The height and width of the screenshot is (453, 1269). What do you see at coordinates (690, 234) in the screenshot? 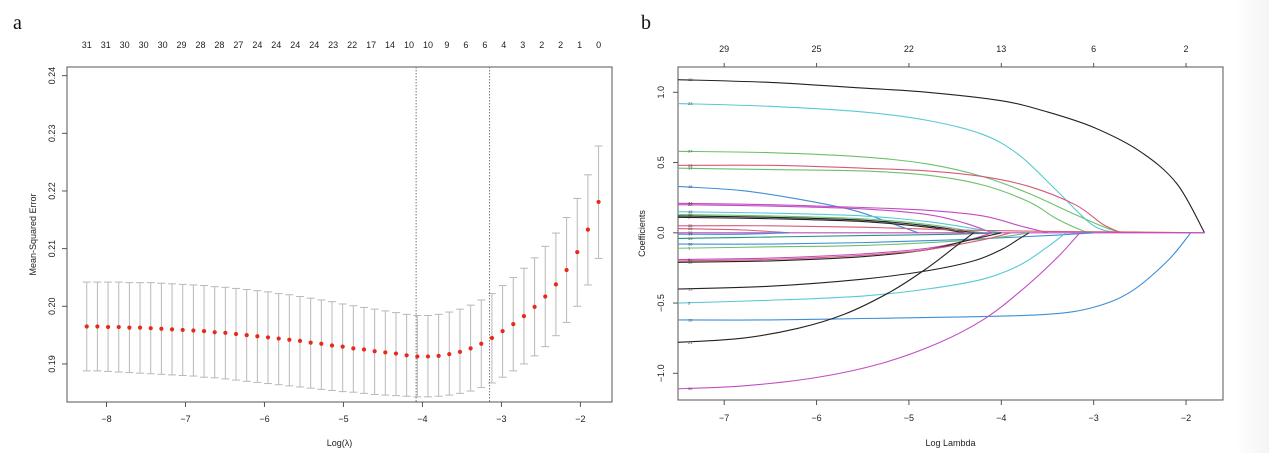
I see `curve-label: 14` at bounding box center [690, 234].